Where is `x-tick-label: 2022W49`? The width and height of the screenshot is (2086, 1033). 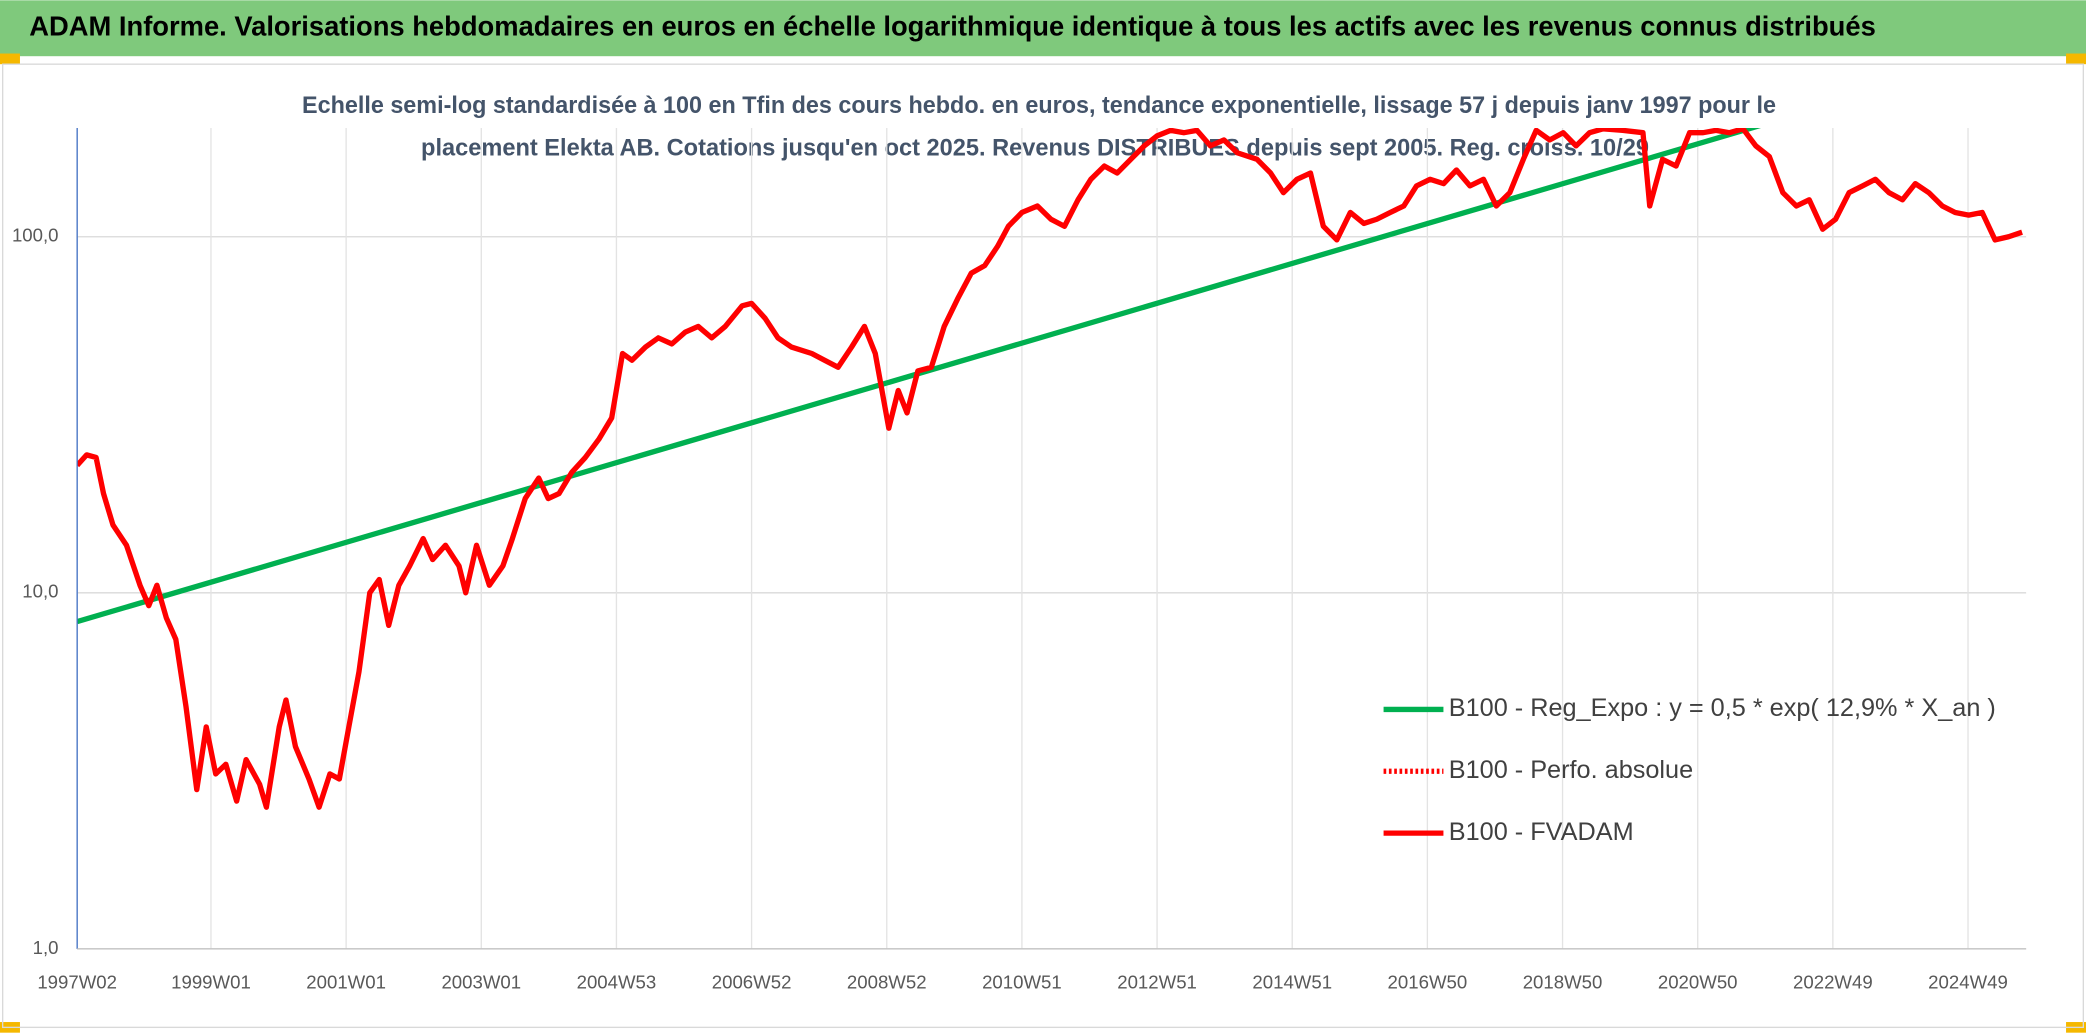 x-tick-label: 2022W49 is located at coordinates (1833, 981).